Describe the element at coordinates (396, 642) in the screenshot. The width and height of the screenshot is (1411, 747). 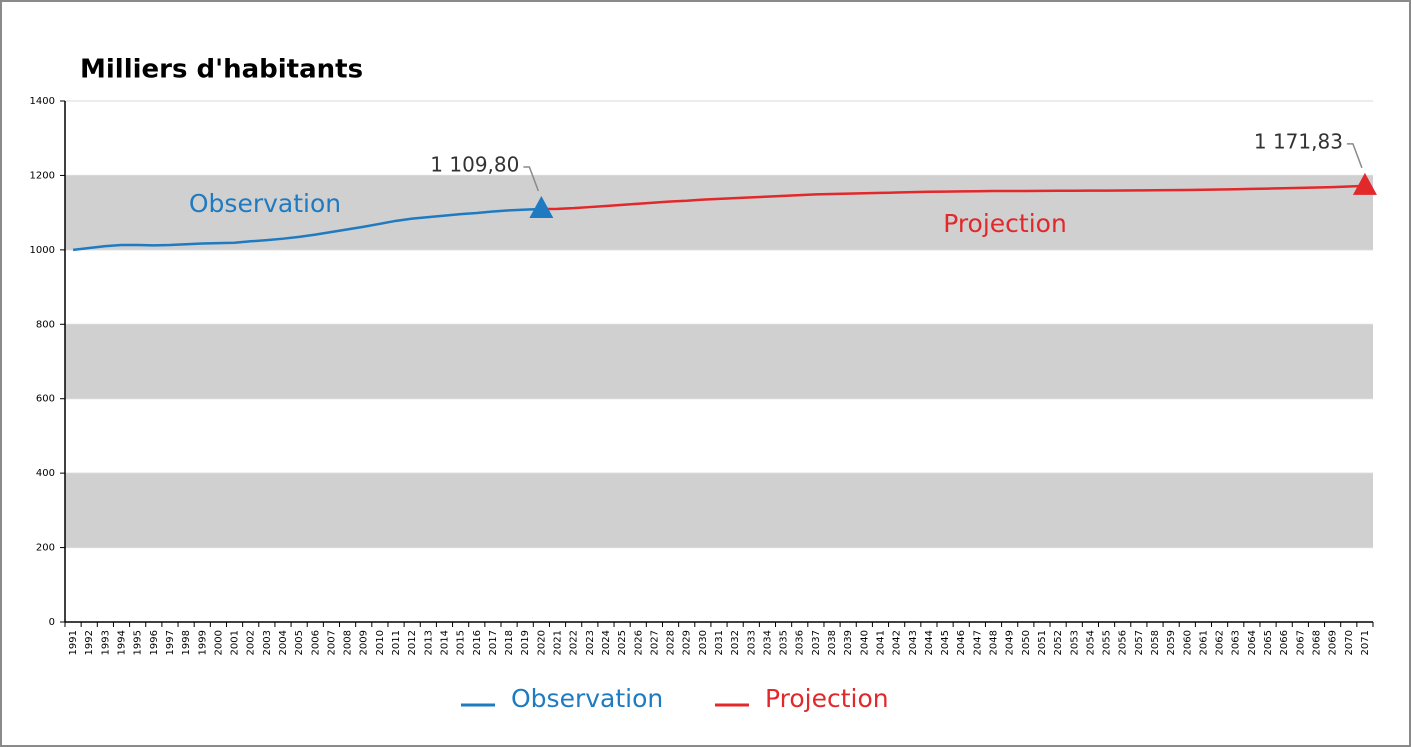
I see `x-tick-label: 2011` at that location.